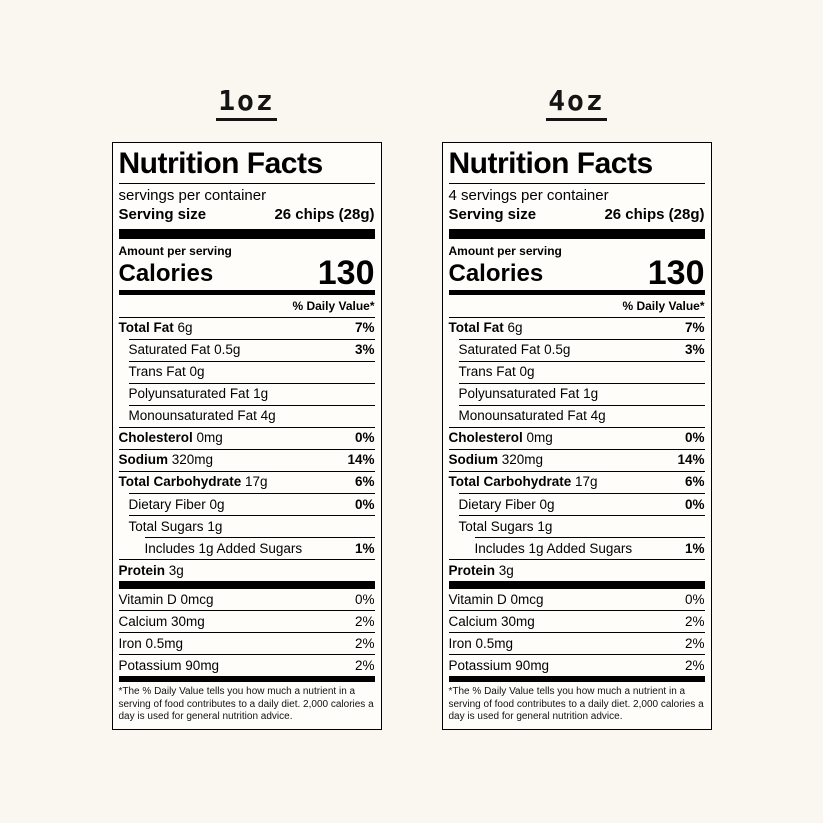 This screenshot has width=823, height=823. What do you see at coordinates (346, 272) in the screenshot?
I see `calories-value: 130` at bounding box center [346, 272].